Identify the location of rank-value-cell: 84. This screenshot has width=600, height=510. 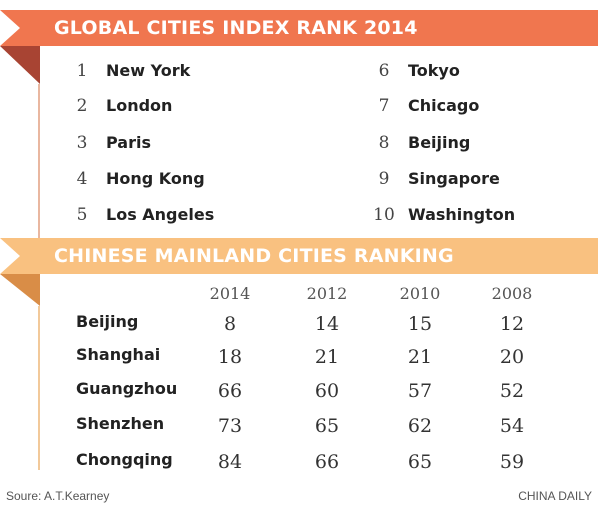
(230, 462).